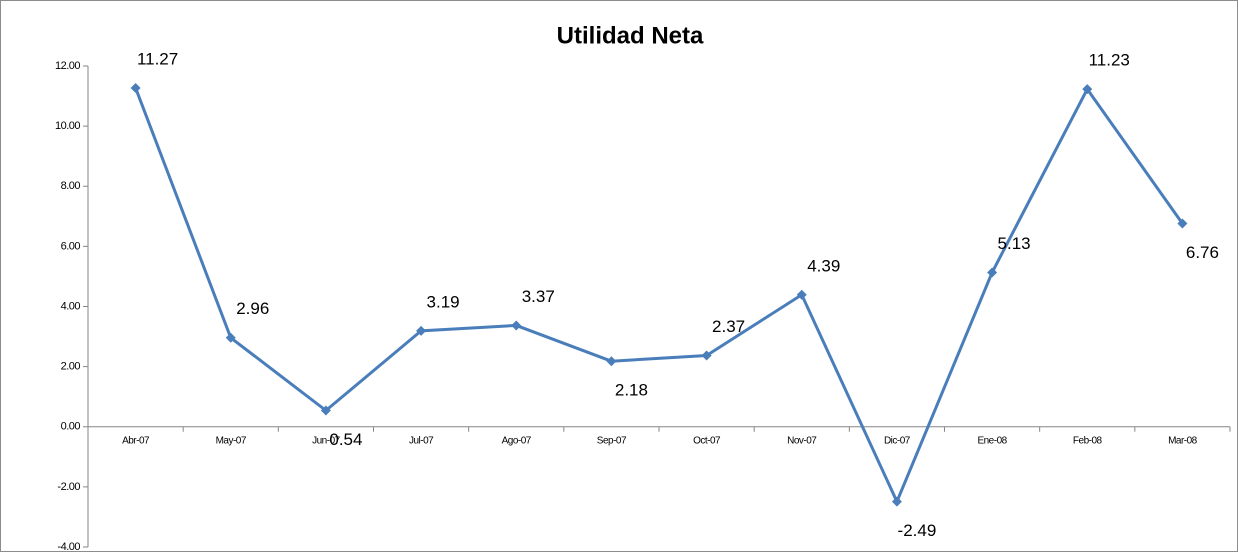  What do you see at coordinates (71, 306) in the screenshot?
I see `y-tick-label: 4.00` at bounding box center [71, 306].